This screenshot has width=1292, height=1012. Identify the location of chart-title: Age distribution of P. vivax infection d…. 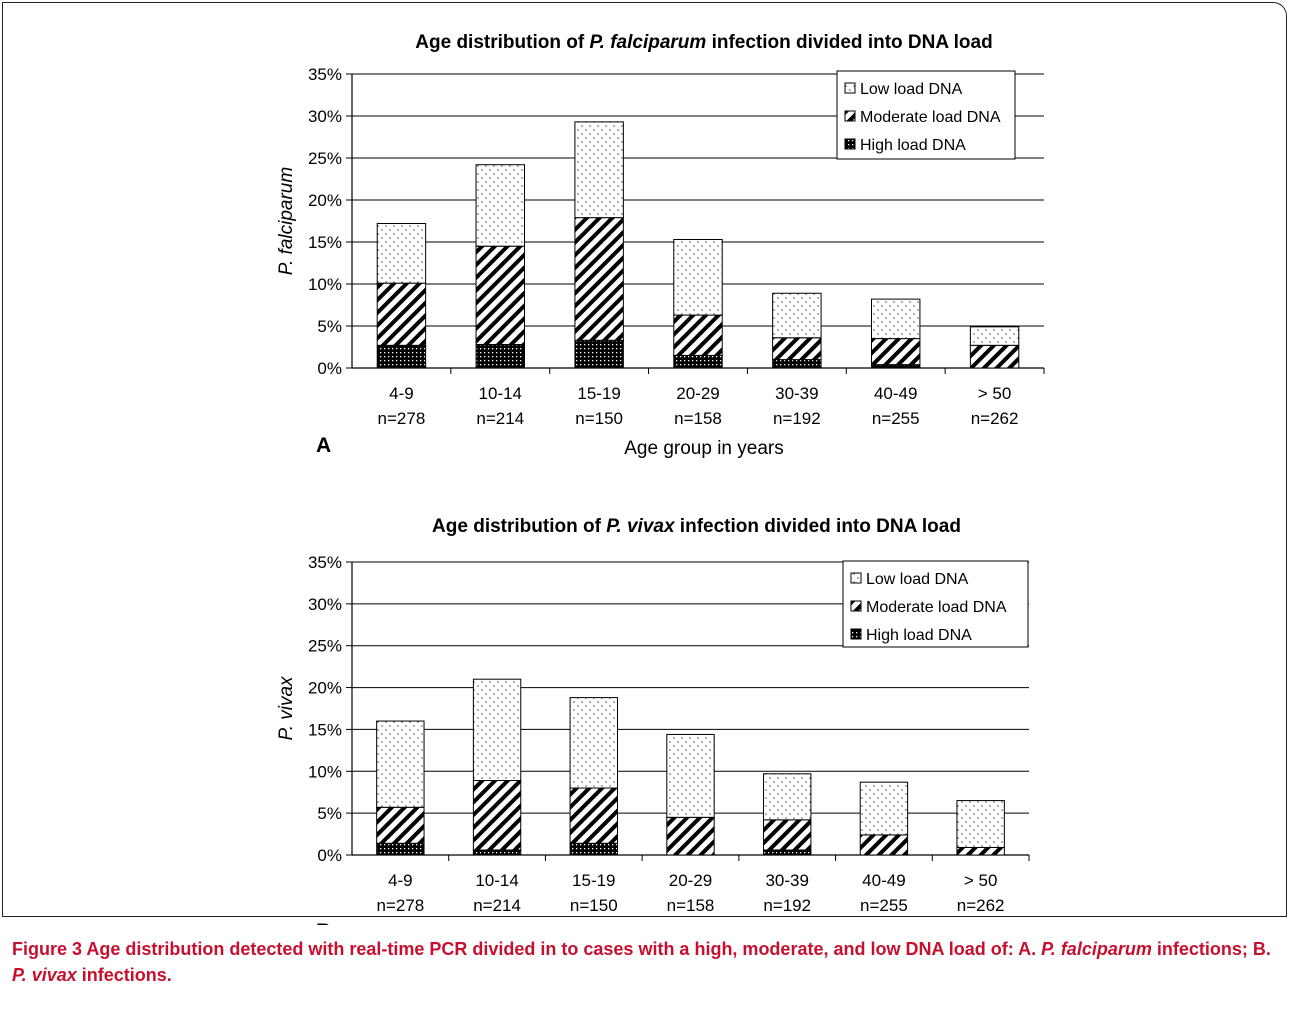
(696, 526).